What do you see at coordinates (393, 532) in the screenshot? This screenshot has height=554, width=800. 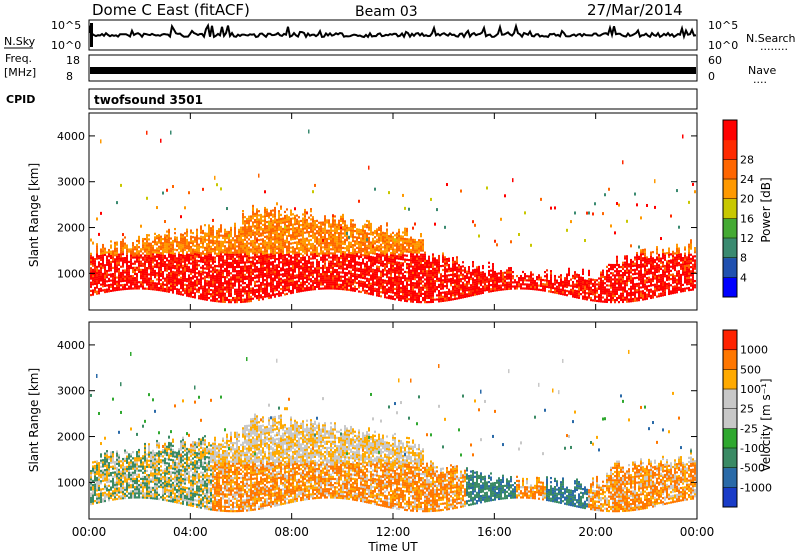 I see `x-tick-label: 12:00` at bounding box center [393, 532].